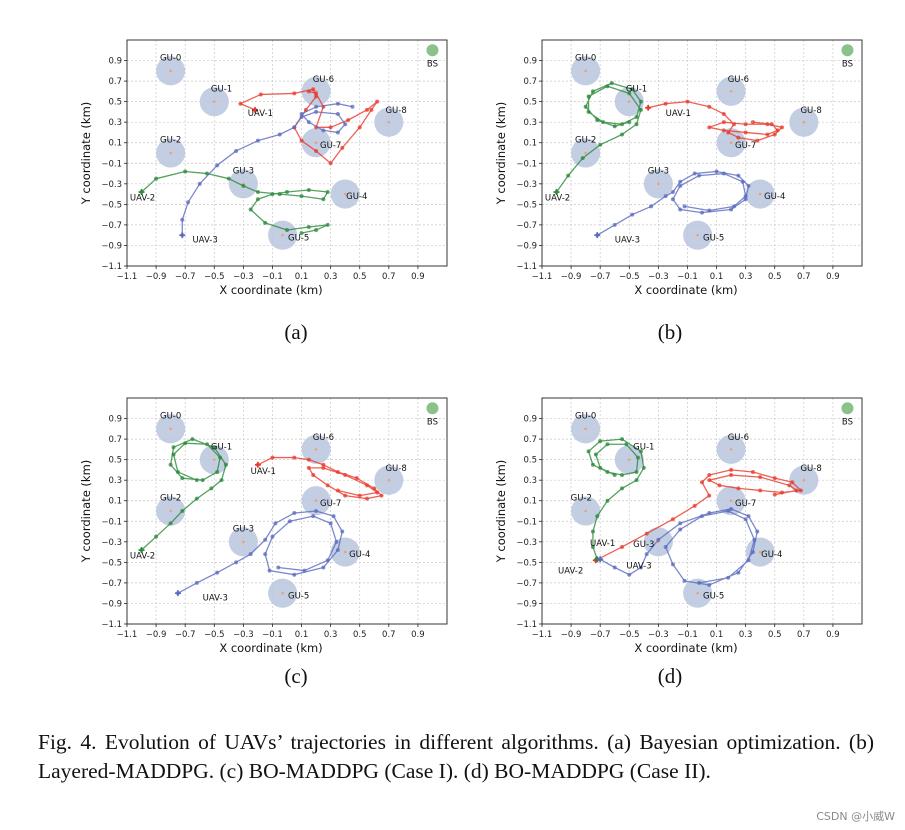 This screenshot has height=830, width=905. I want to click on ground-user-label: GU-8, so click(395, 111).